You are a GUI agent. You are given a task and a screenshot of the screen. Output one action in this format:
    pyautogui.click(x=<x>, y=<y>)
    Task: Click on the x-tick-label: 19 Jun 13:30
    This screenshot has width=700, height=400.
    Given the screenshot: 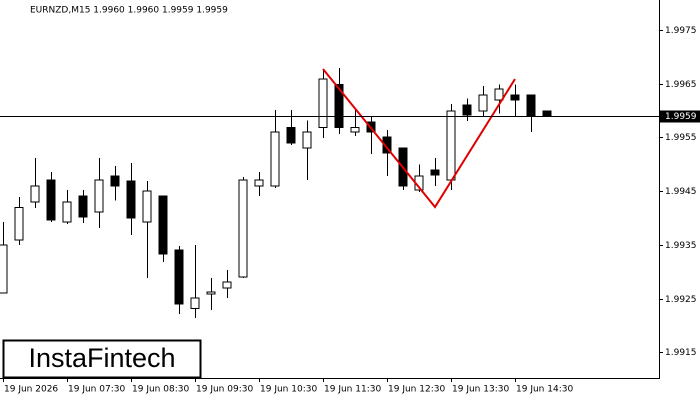 What is the action you would take?
    pyautogui.click(x=480, y=390)
    